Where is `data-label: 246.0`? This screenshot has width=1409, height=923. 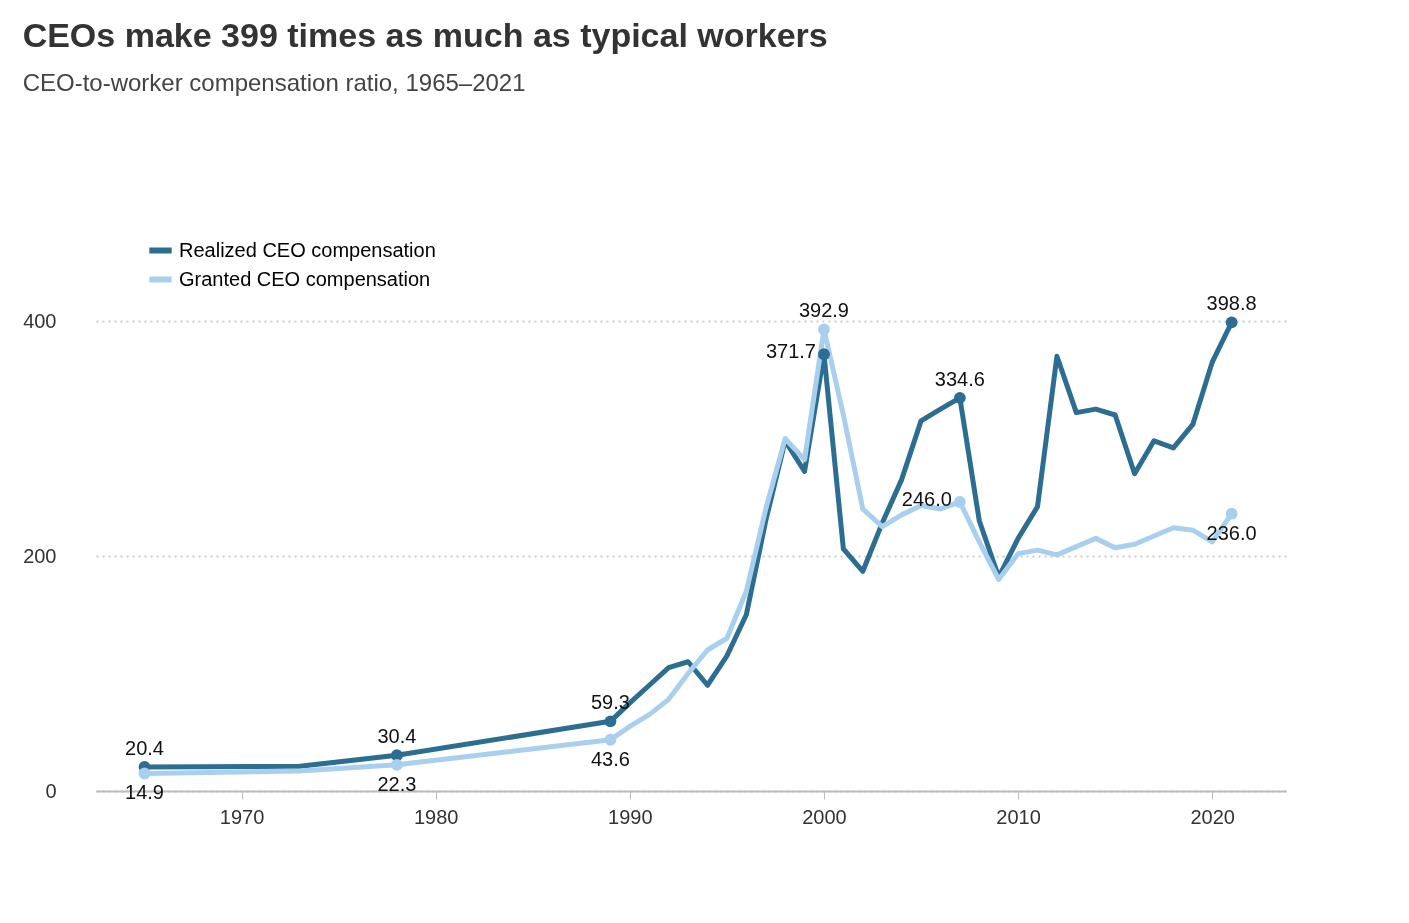
data-label: 246.0 is located at coordinates (926, 498).